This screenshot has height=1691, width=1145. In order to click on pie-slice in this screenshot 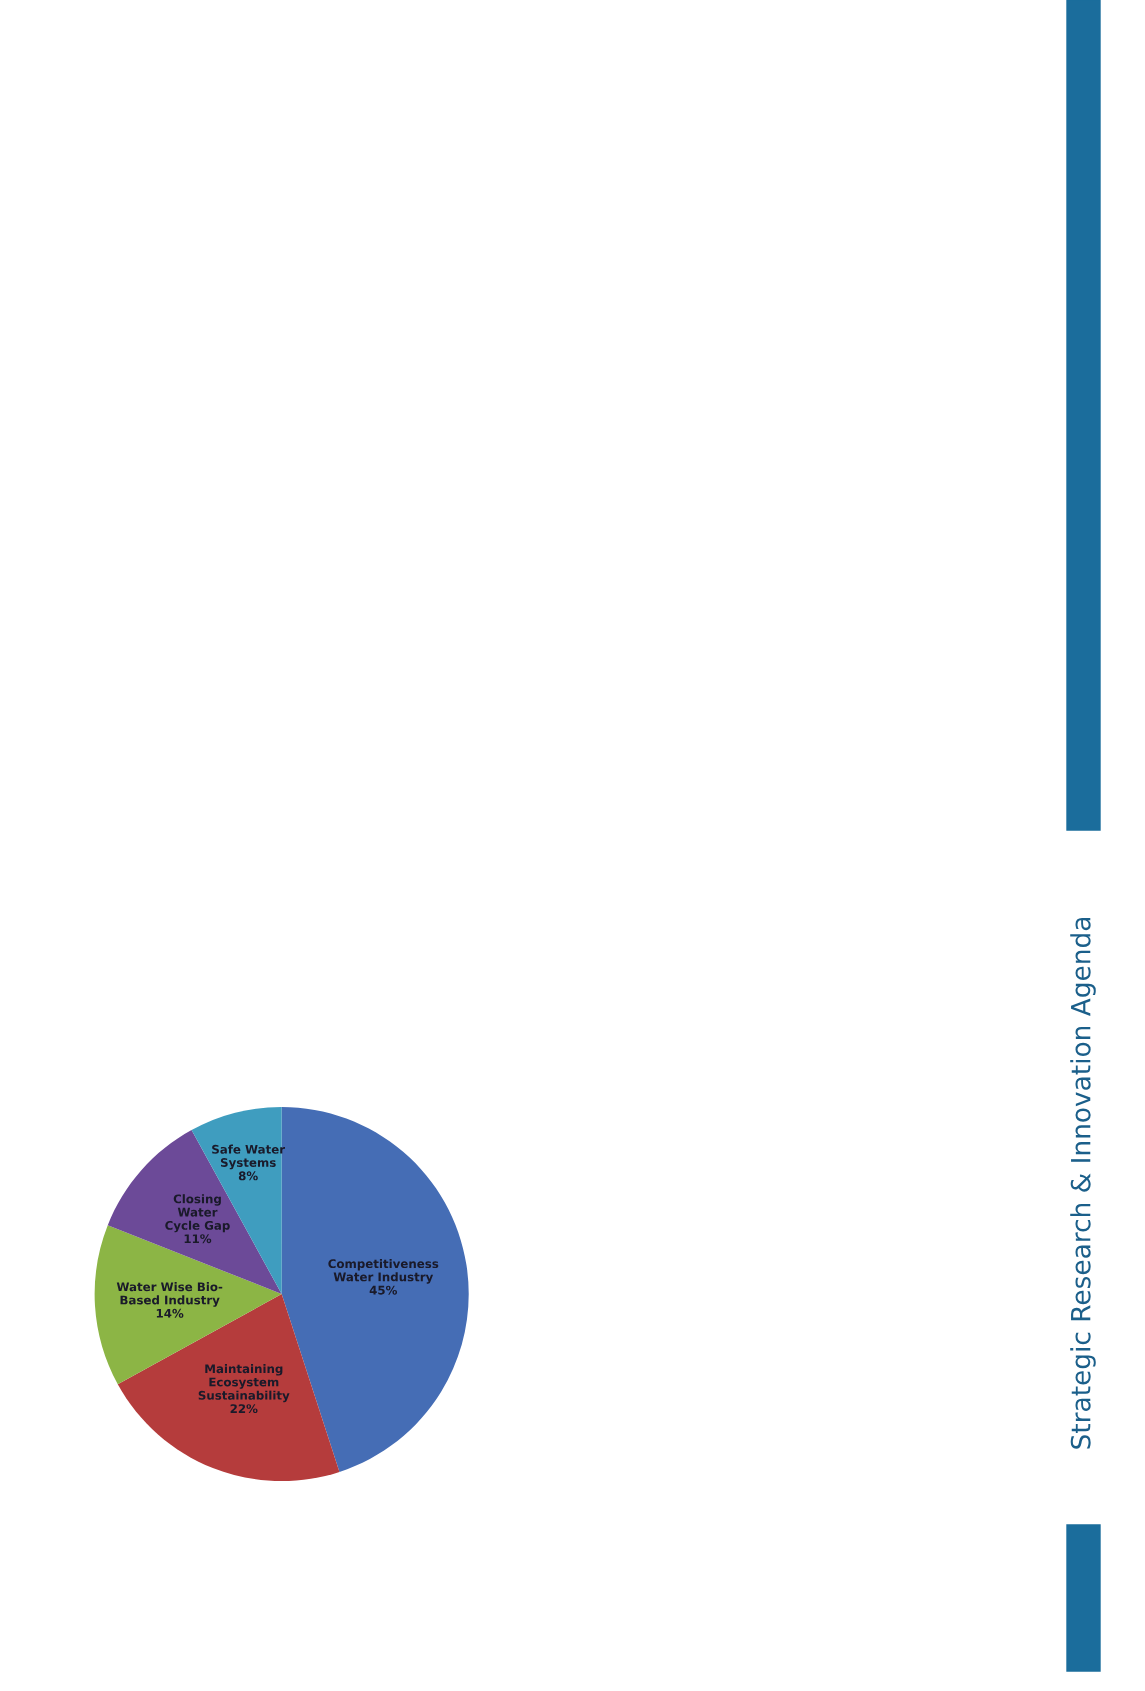, I will do `click(228, 1388)`.